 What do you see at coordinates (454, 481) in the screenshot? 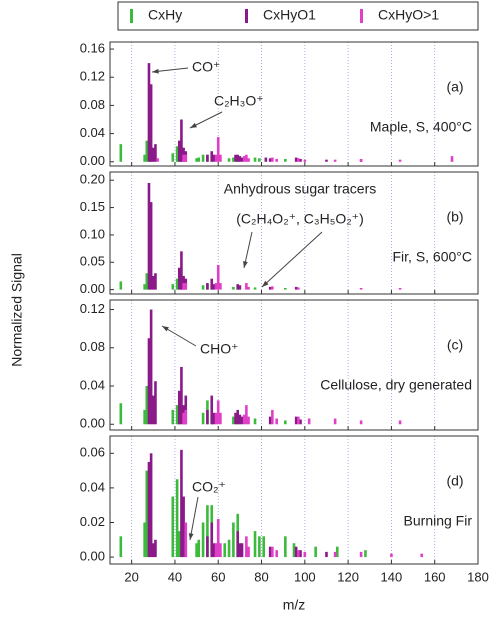
I see `panel-label: (d)` at bounding box center [454, 481].